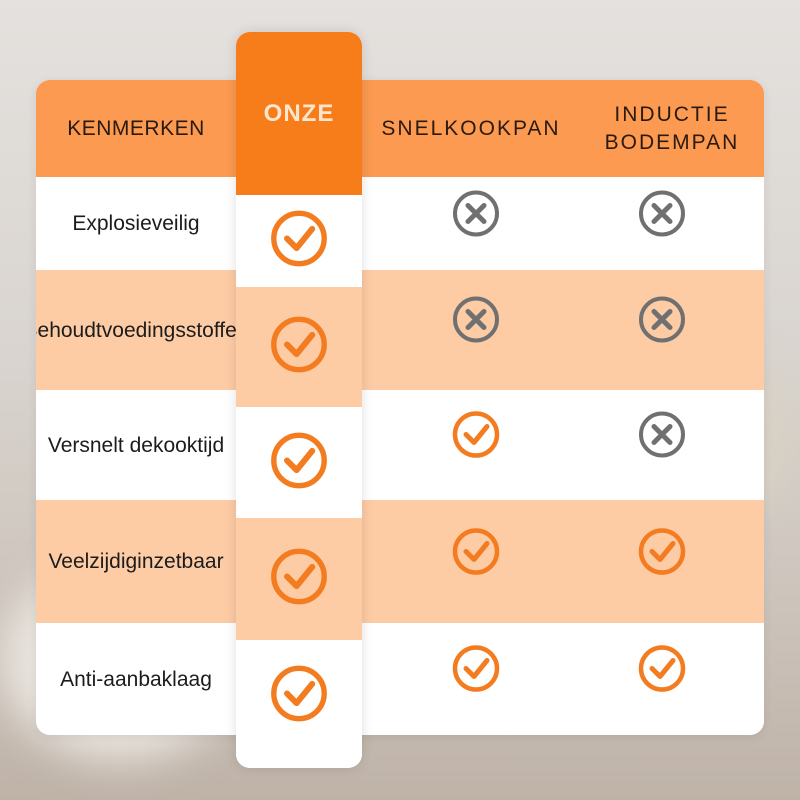  What do you see at coordinates (672, 114) in the screenshot?
I see `header-line: INDUCTIE` at bounding box center [672, 114].